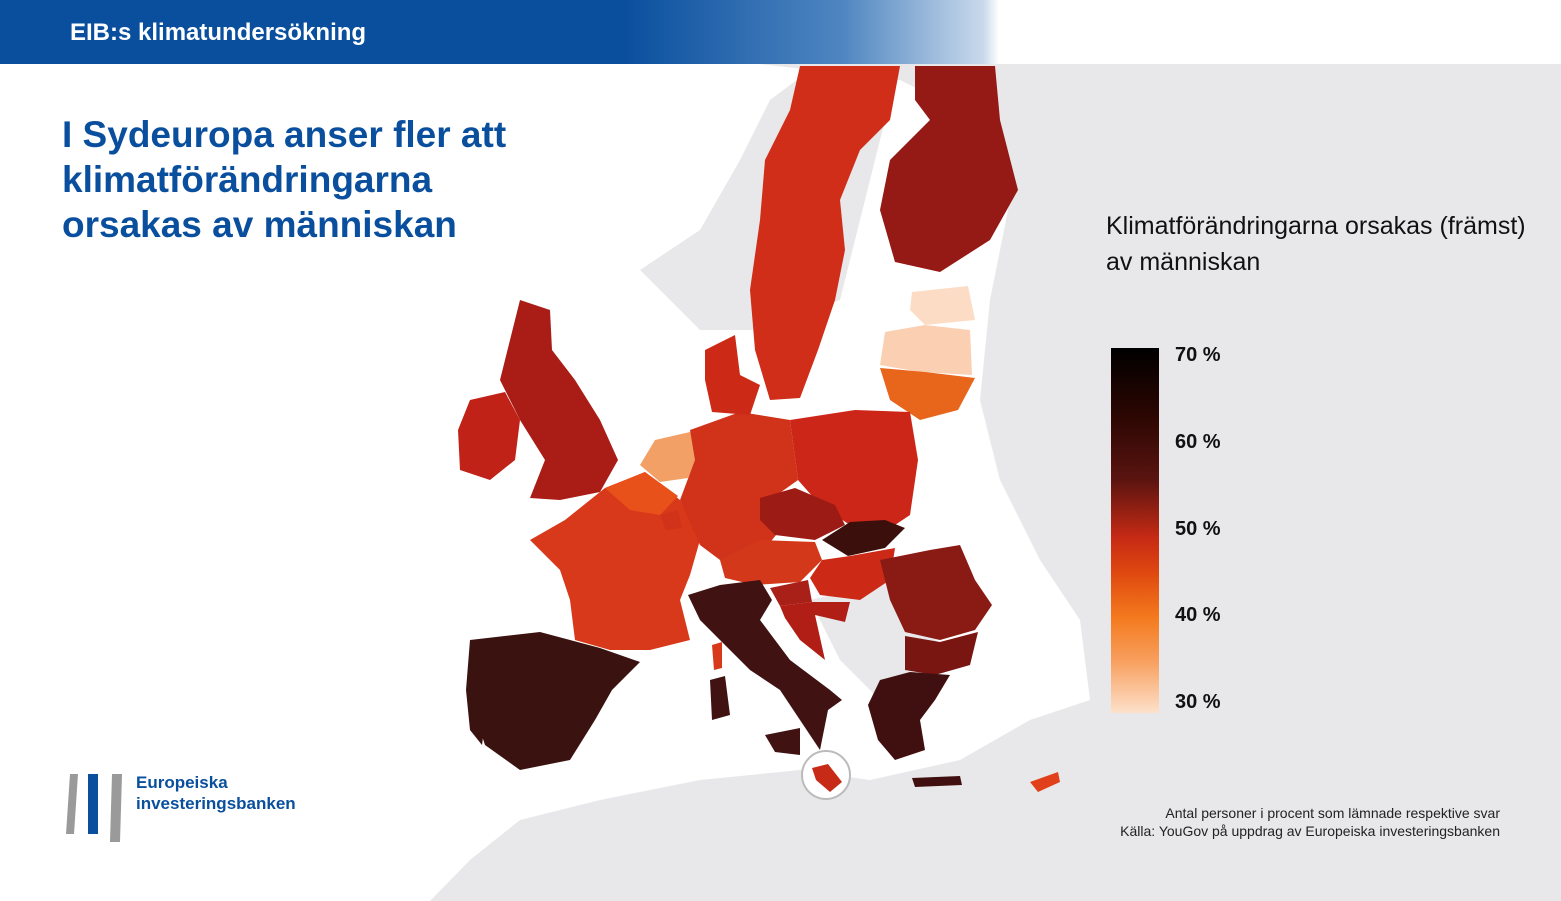  Describe the element at coordinates (182, 782) in the screenshot. I see `logo-line-1: Europeiska` at that location.